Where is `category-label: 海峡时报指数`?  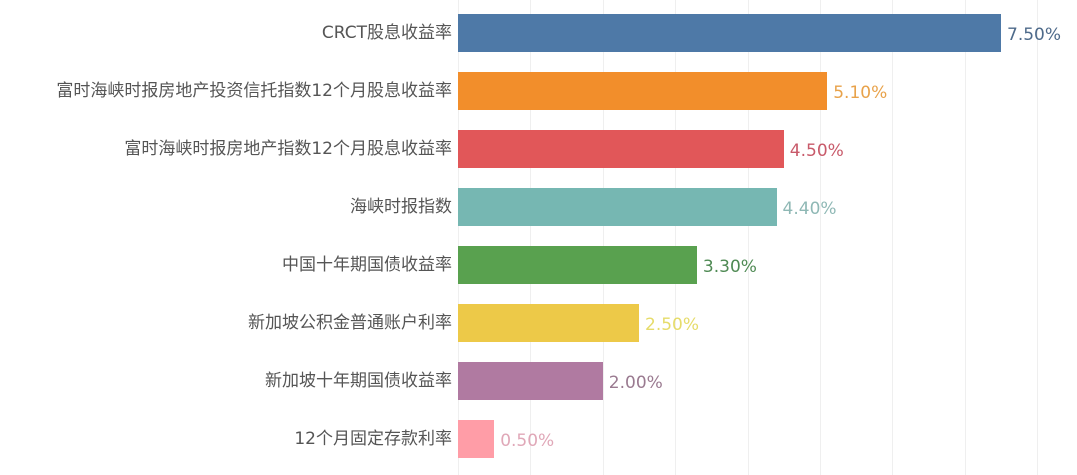 category-label: 海峡时报指数 is located at coordinates (401, 207).